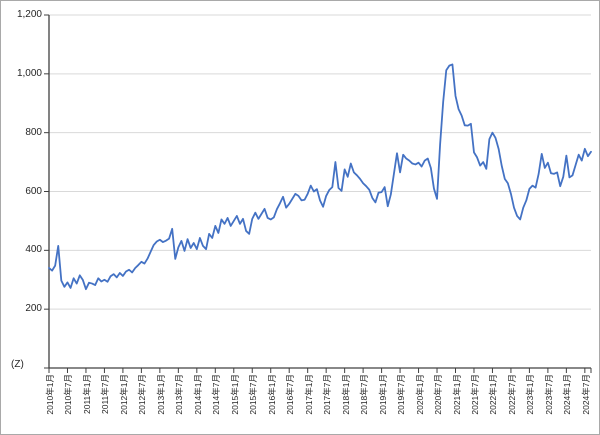  What do you see at coordinates (33, 309) in the screenshot?
I see `y-axis-tick-label: 200` at bounding box center [33, 309].